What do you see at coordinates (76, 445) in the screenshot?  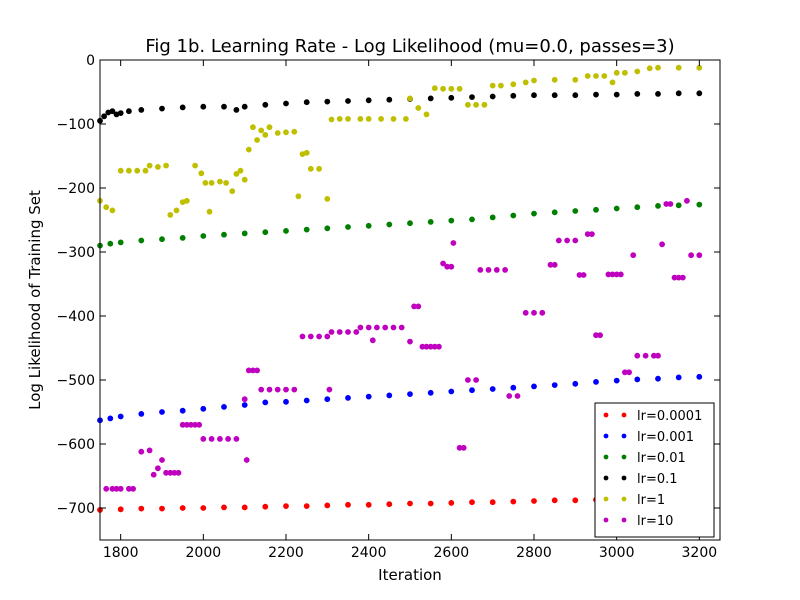 I see `y-tick-label: −600` at bounding box center [76, 445].